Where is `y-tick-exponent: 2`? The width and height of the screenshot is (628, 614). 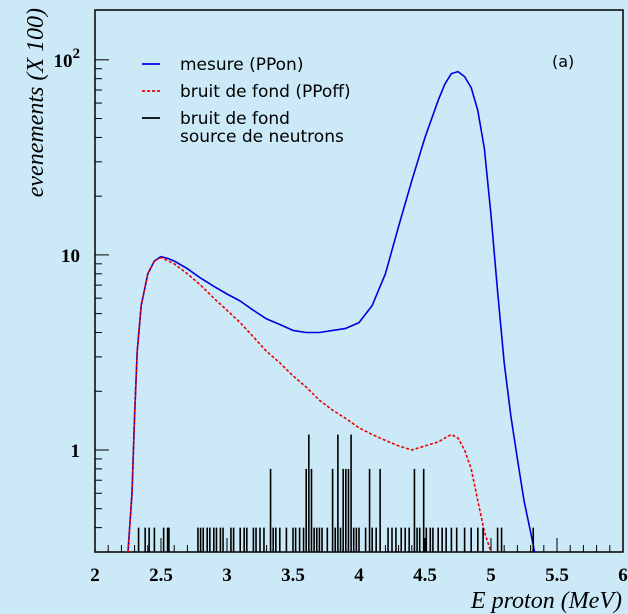
y-tick-exponent: 2 is located at coordinates (77, 54).